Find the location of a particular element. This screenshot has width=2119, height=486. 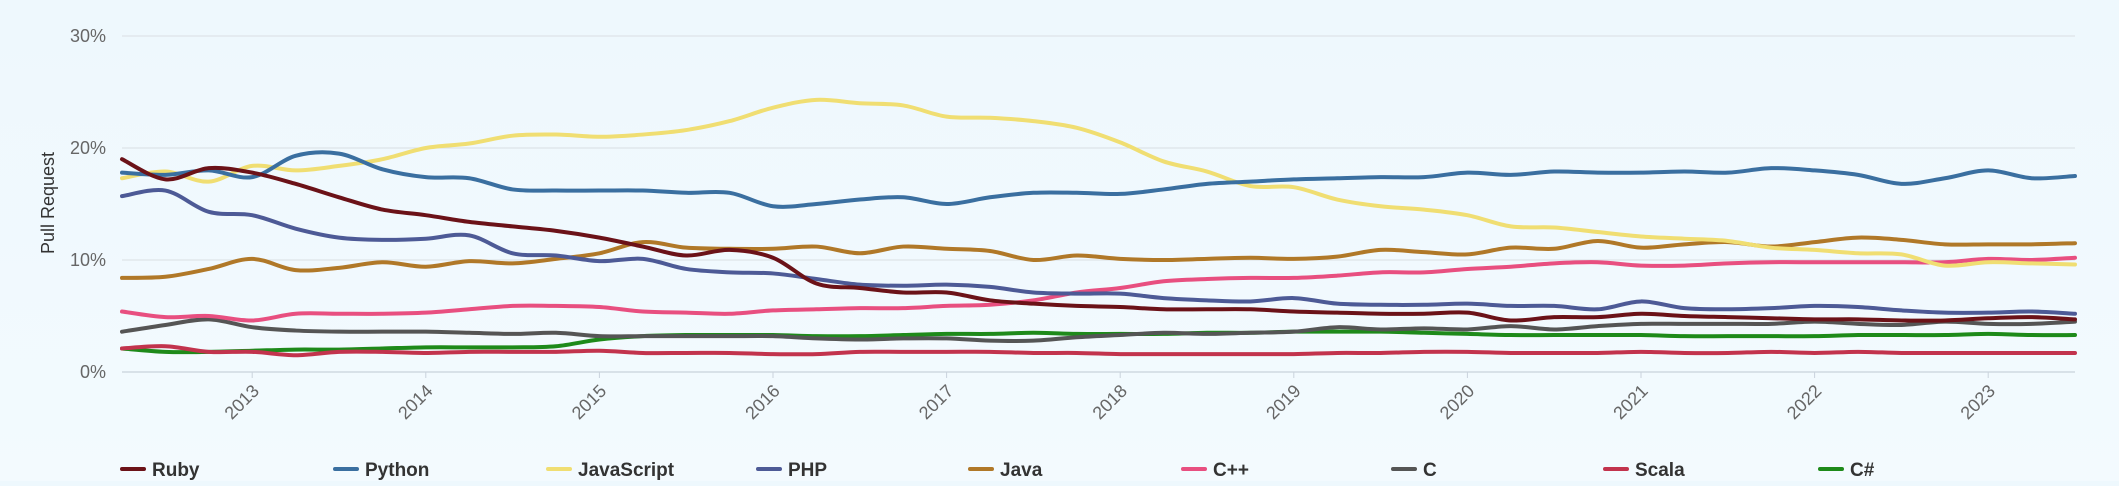

legend-item-python: Python is located at coordinates (381, 470).